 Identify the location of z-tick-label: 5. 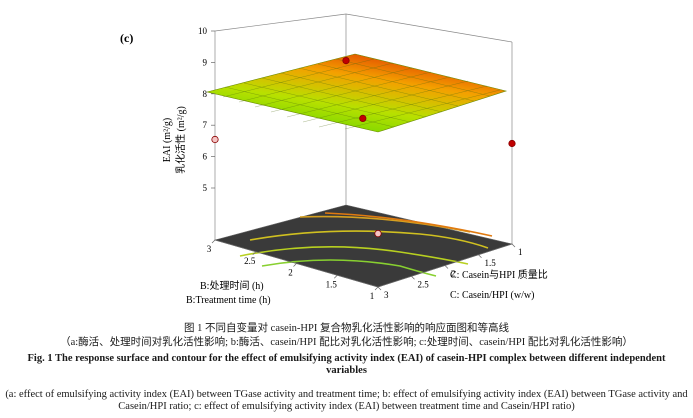
(205, 188).